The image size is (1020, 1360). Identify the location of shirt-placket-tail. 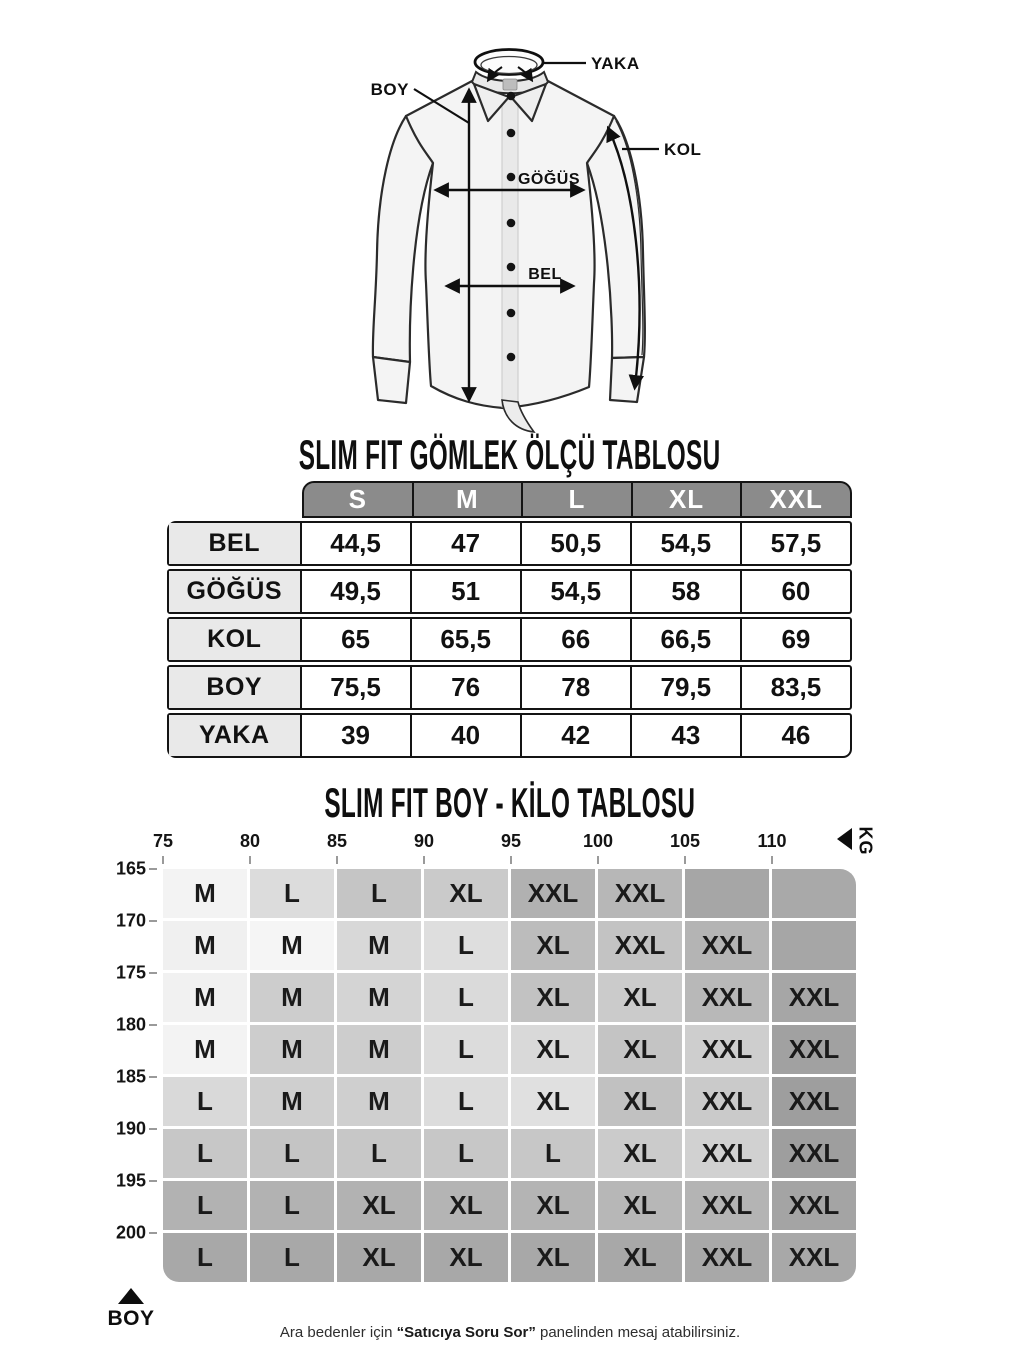
(518, 416).